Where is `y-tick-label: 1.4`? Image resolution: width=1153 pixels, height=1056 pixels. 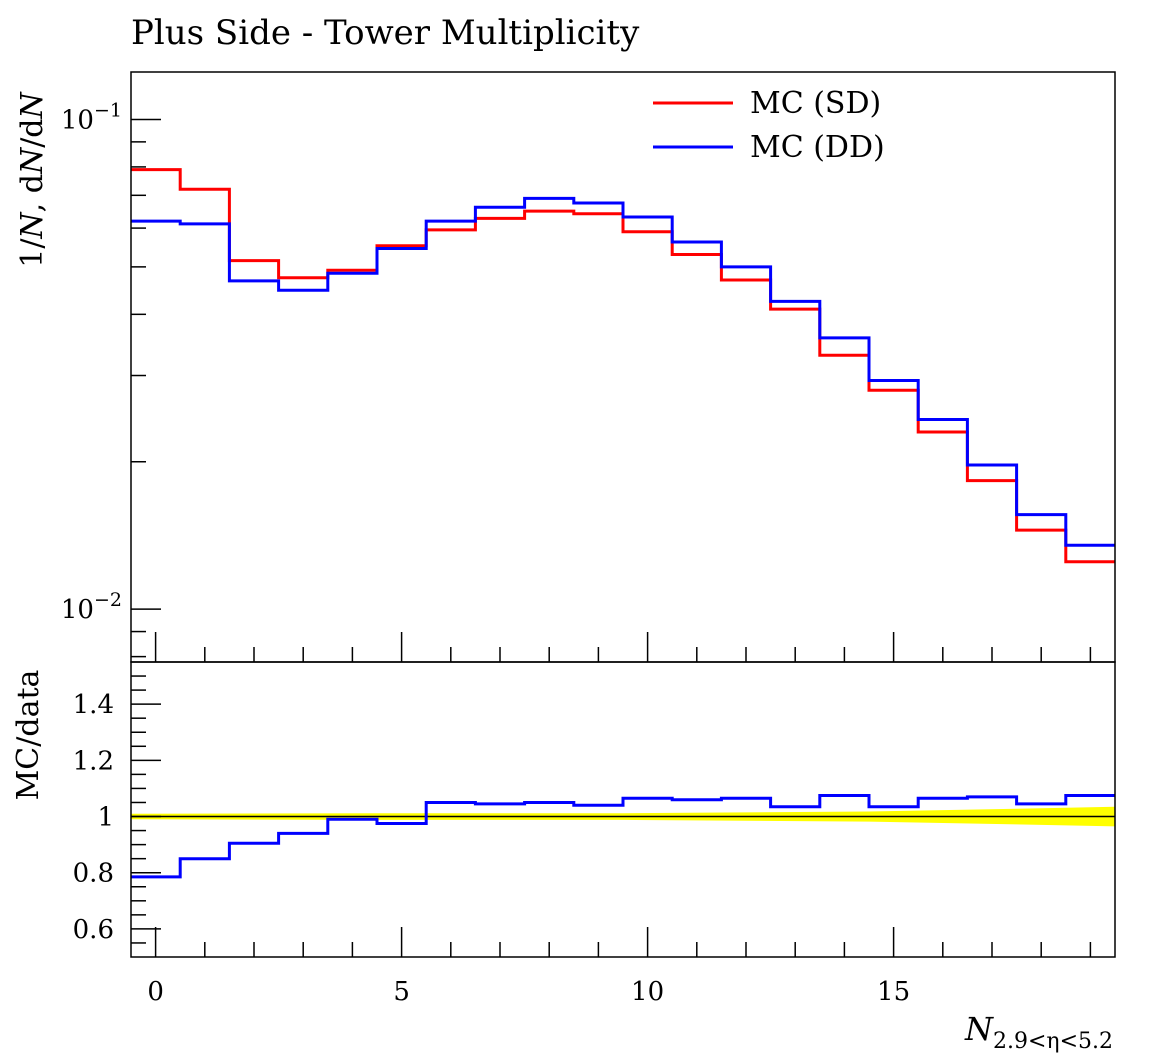 y-tick-label: 1.4 is located at coordinates (93, 705).